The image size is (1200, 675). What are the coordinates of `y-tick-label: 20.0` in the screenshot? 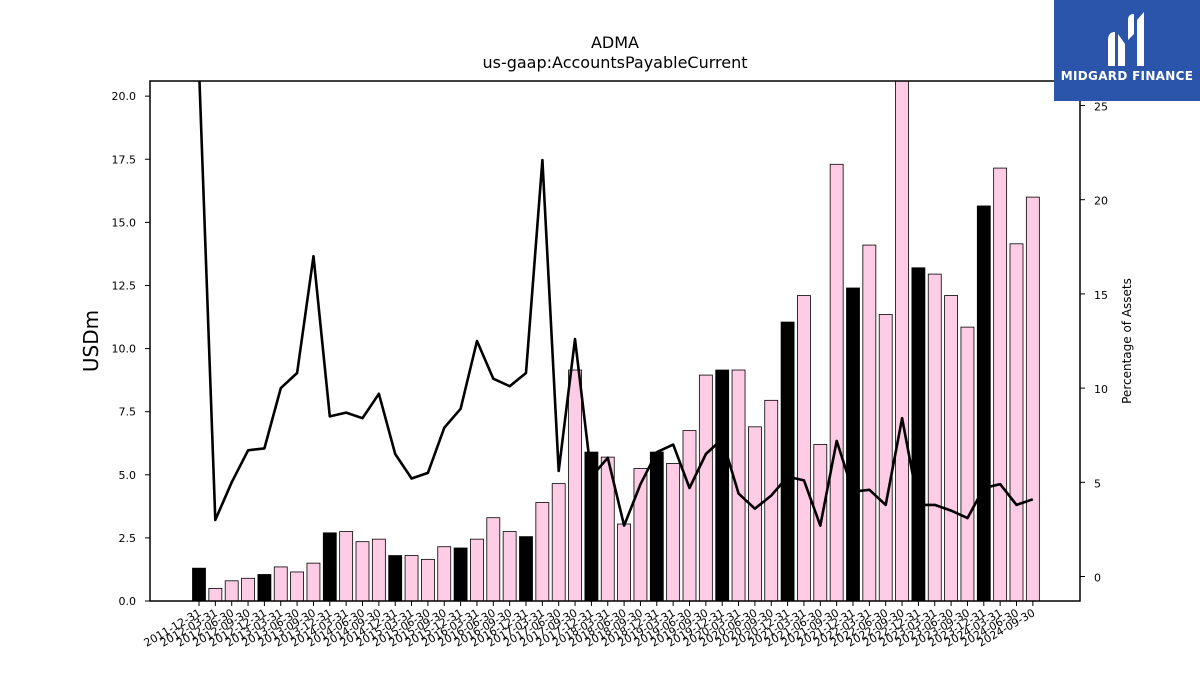 It's located at (124, 96).